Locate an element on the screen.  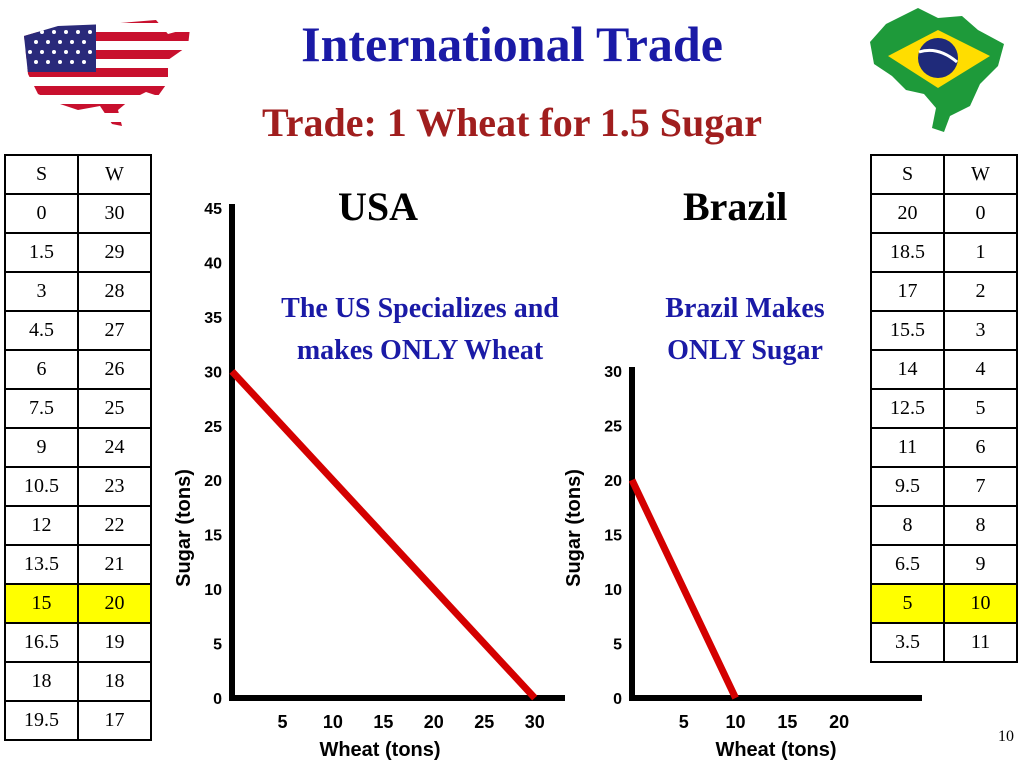
table-row: 12.5 5 is located at coordinates (944, 408).